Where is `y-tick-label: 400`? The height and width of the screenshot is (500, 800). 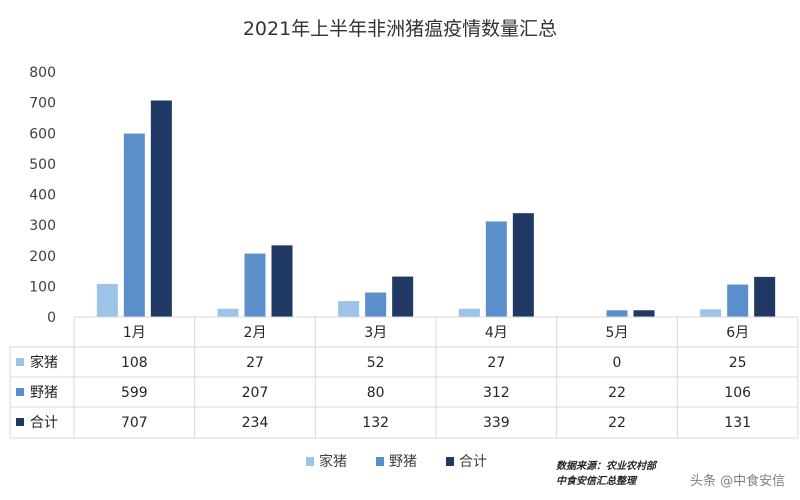
y-tick-label: 400 is located at coordinates (42, 196).